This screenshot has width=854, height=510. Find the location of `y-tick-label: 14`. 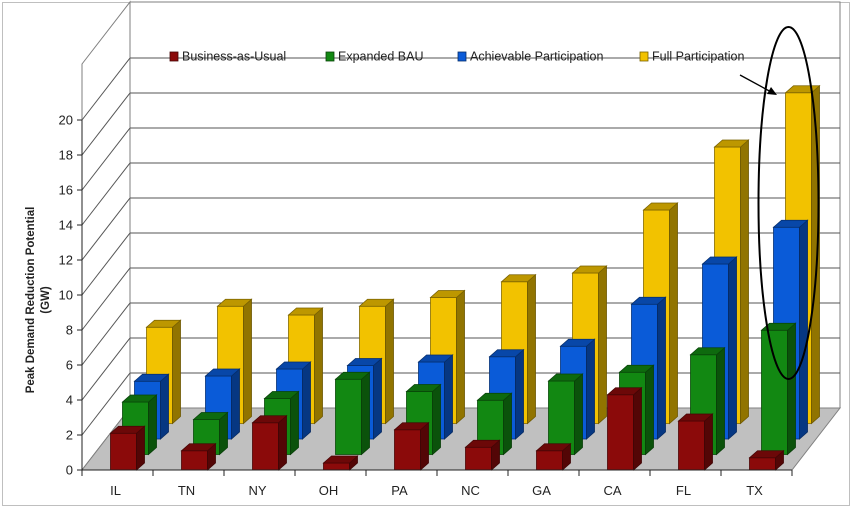

y-tick-label: 14 is located at coordinates (66, 225).